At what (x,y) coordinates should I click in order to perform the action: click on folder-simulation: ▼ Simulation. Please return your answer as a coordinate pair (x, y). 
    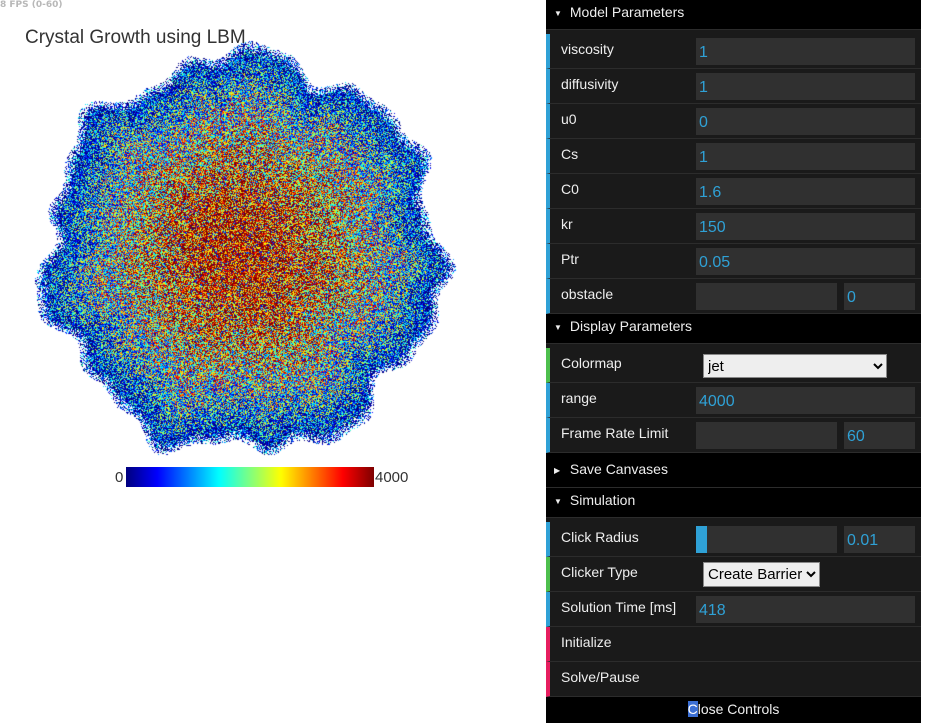
    Looking at the image, I should click on (733, 503).